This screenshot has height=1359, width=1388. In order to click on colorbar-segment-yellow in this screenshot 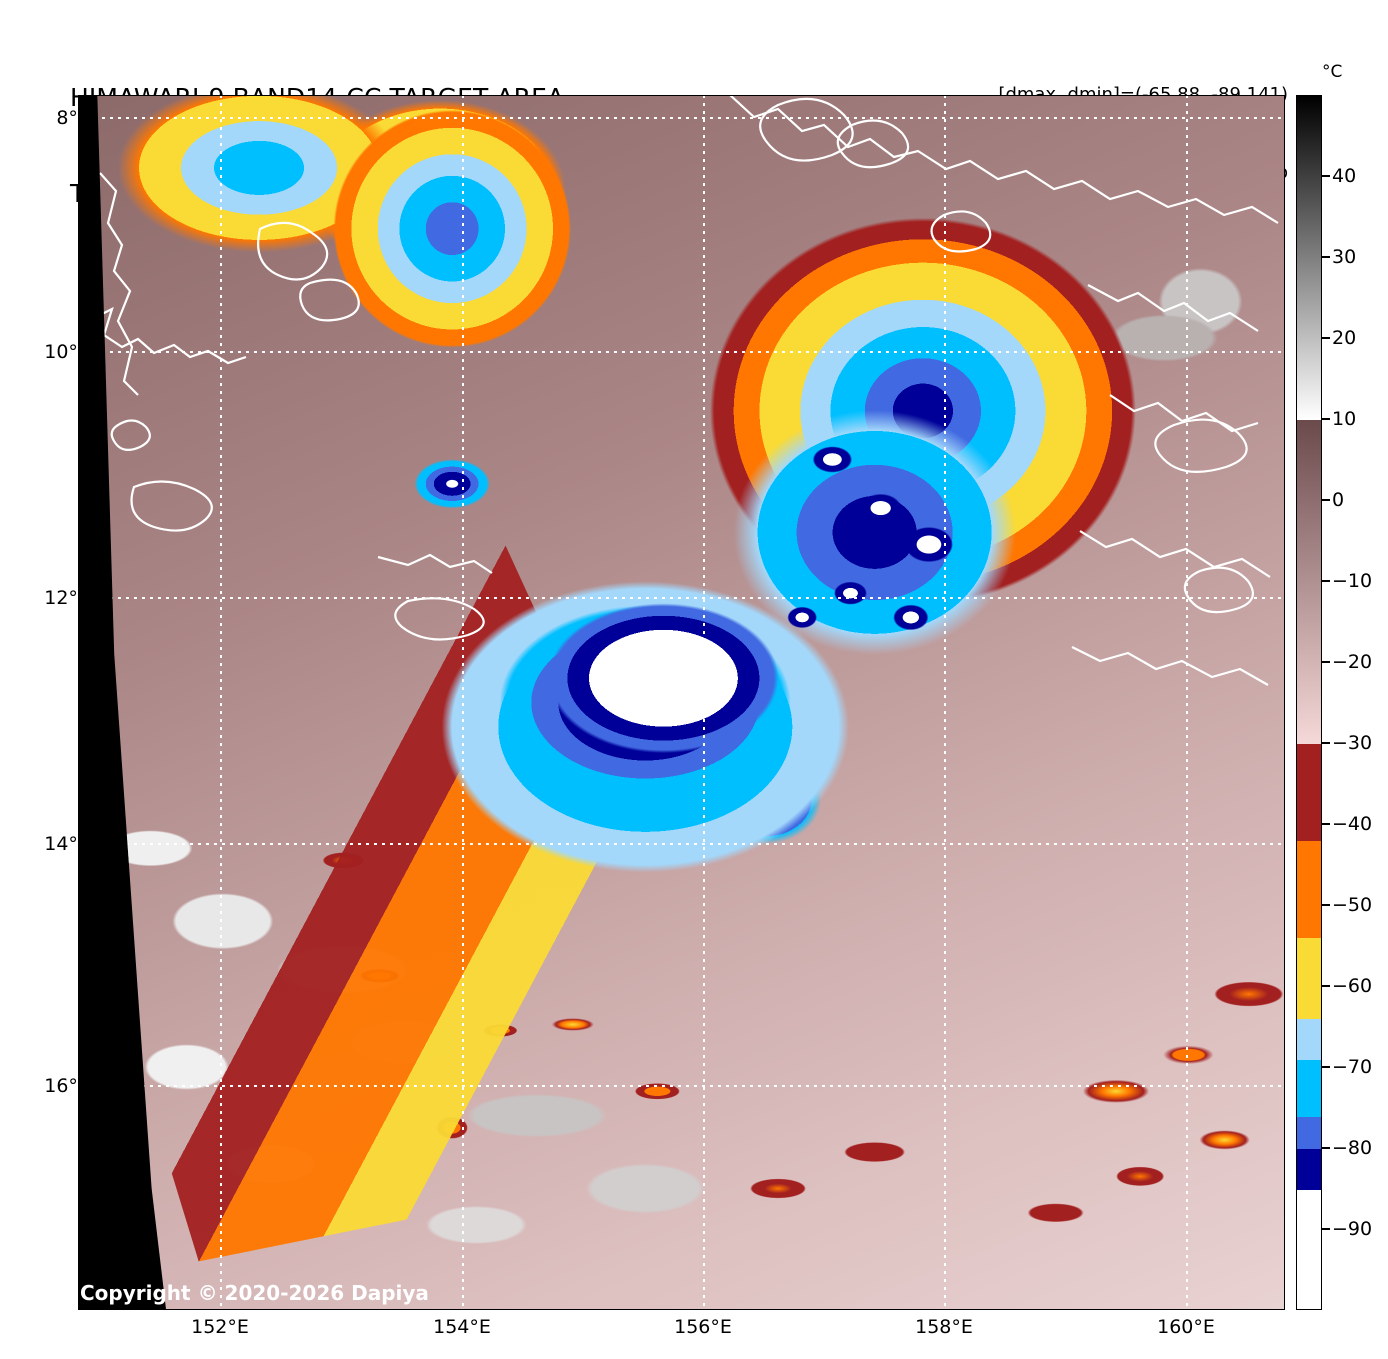, I will do `click(1309, 979)`.